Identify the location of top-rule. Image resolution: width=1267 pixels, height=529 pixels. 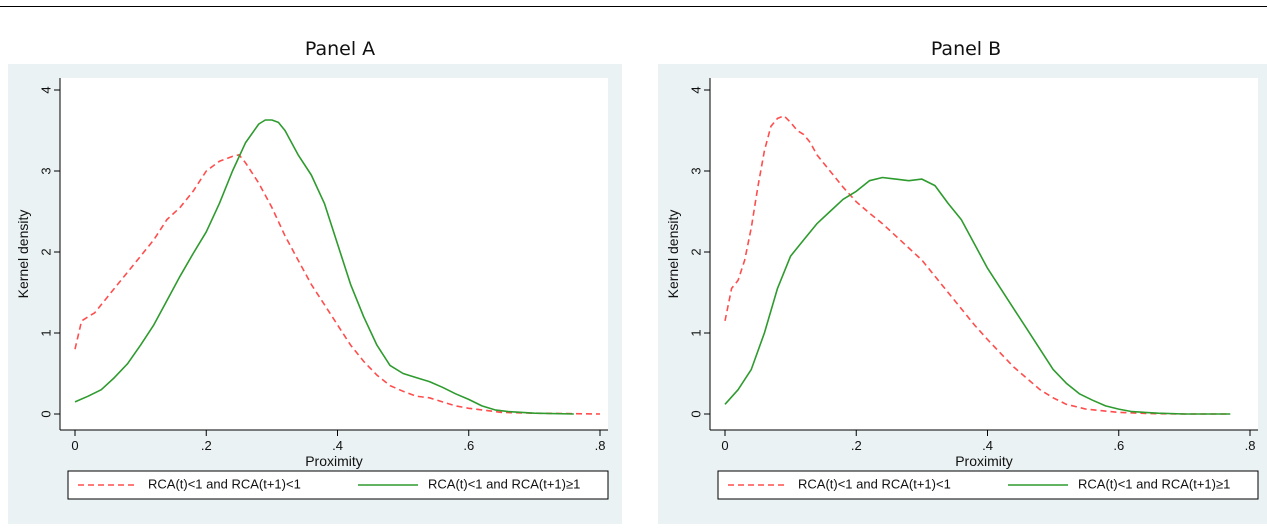
(633, 6).